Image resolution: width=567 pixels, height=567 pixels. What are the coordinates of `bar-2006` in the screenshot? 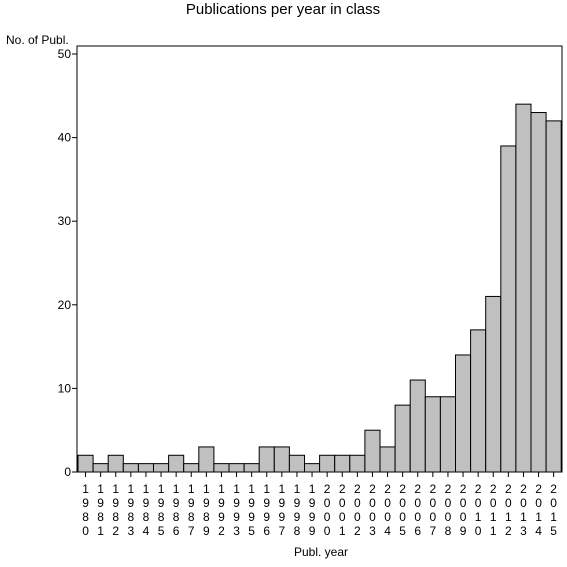 It's located at (417, 426).